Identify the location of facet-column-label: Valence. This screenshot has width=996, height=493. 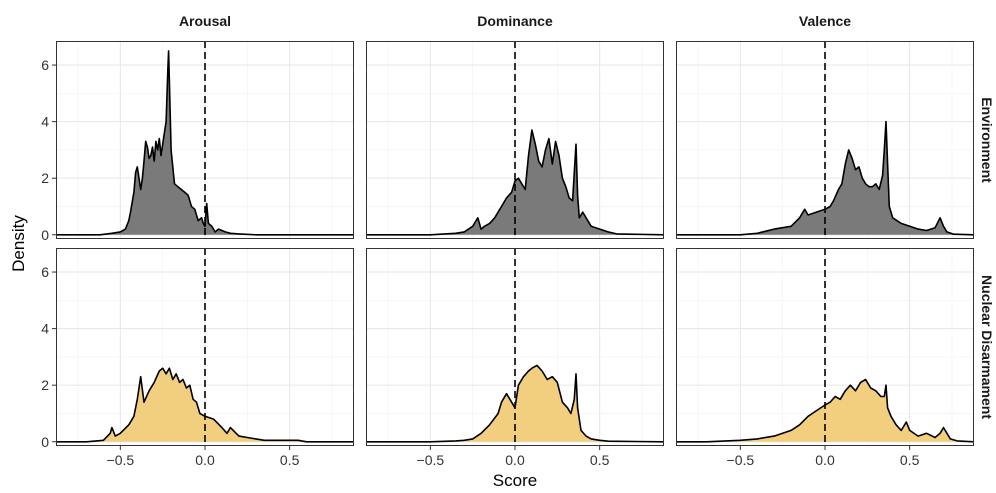
(825, 21).